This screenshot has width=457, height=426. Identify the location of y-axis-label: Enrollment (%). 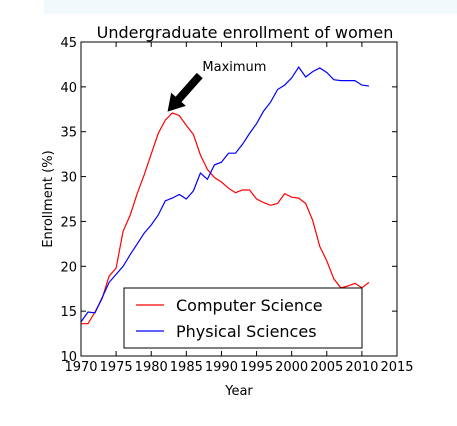
(48, 198).